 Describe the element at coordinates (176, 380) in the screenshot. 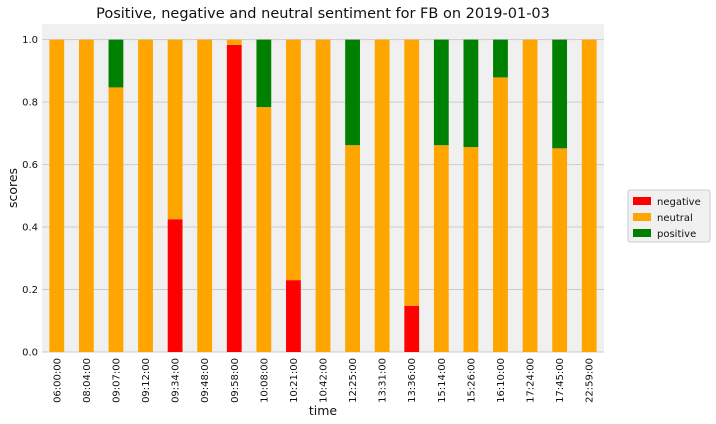

I see `x-tick-label: 09:34:00` at that location.